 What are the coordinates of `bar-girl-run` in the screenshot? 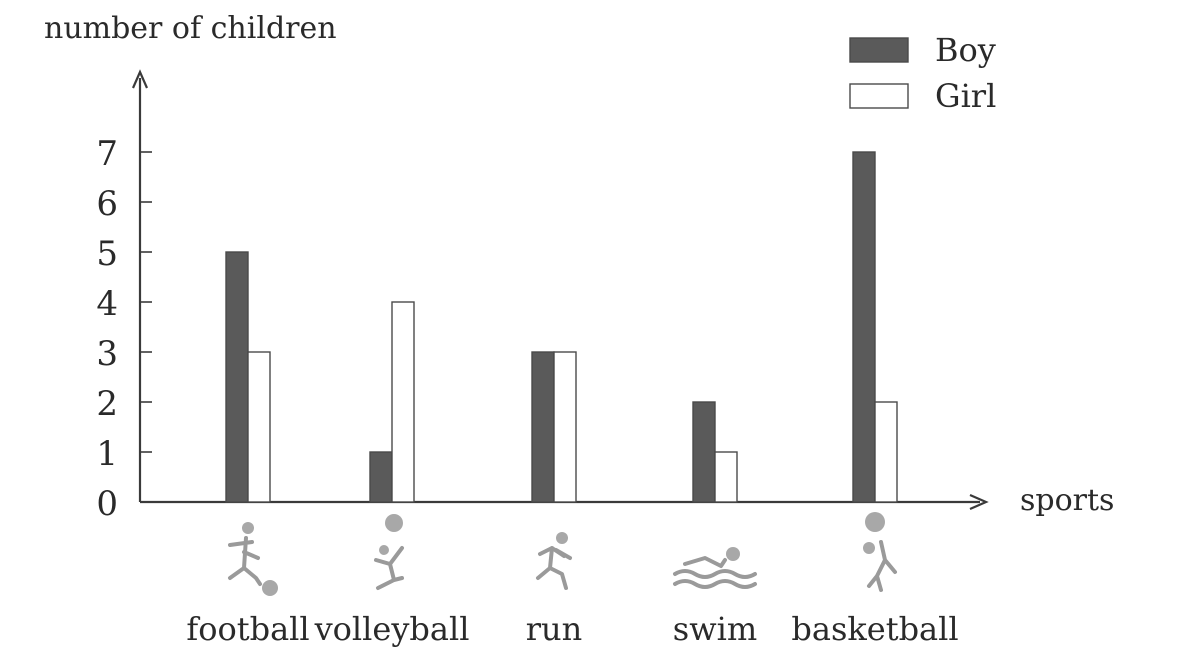 It's located at (565, 427).